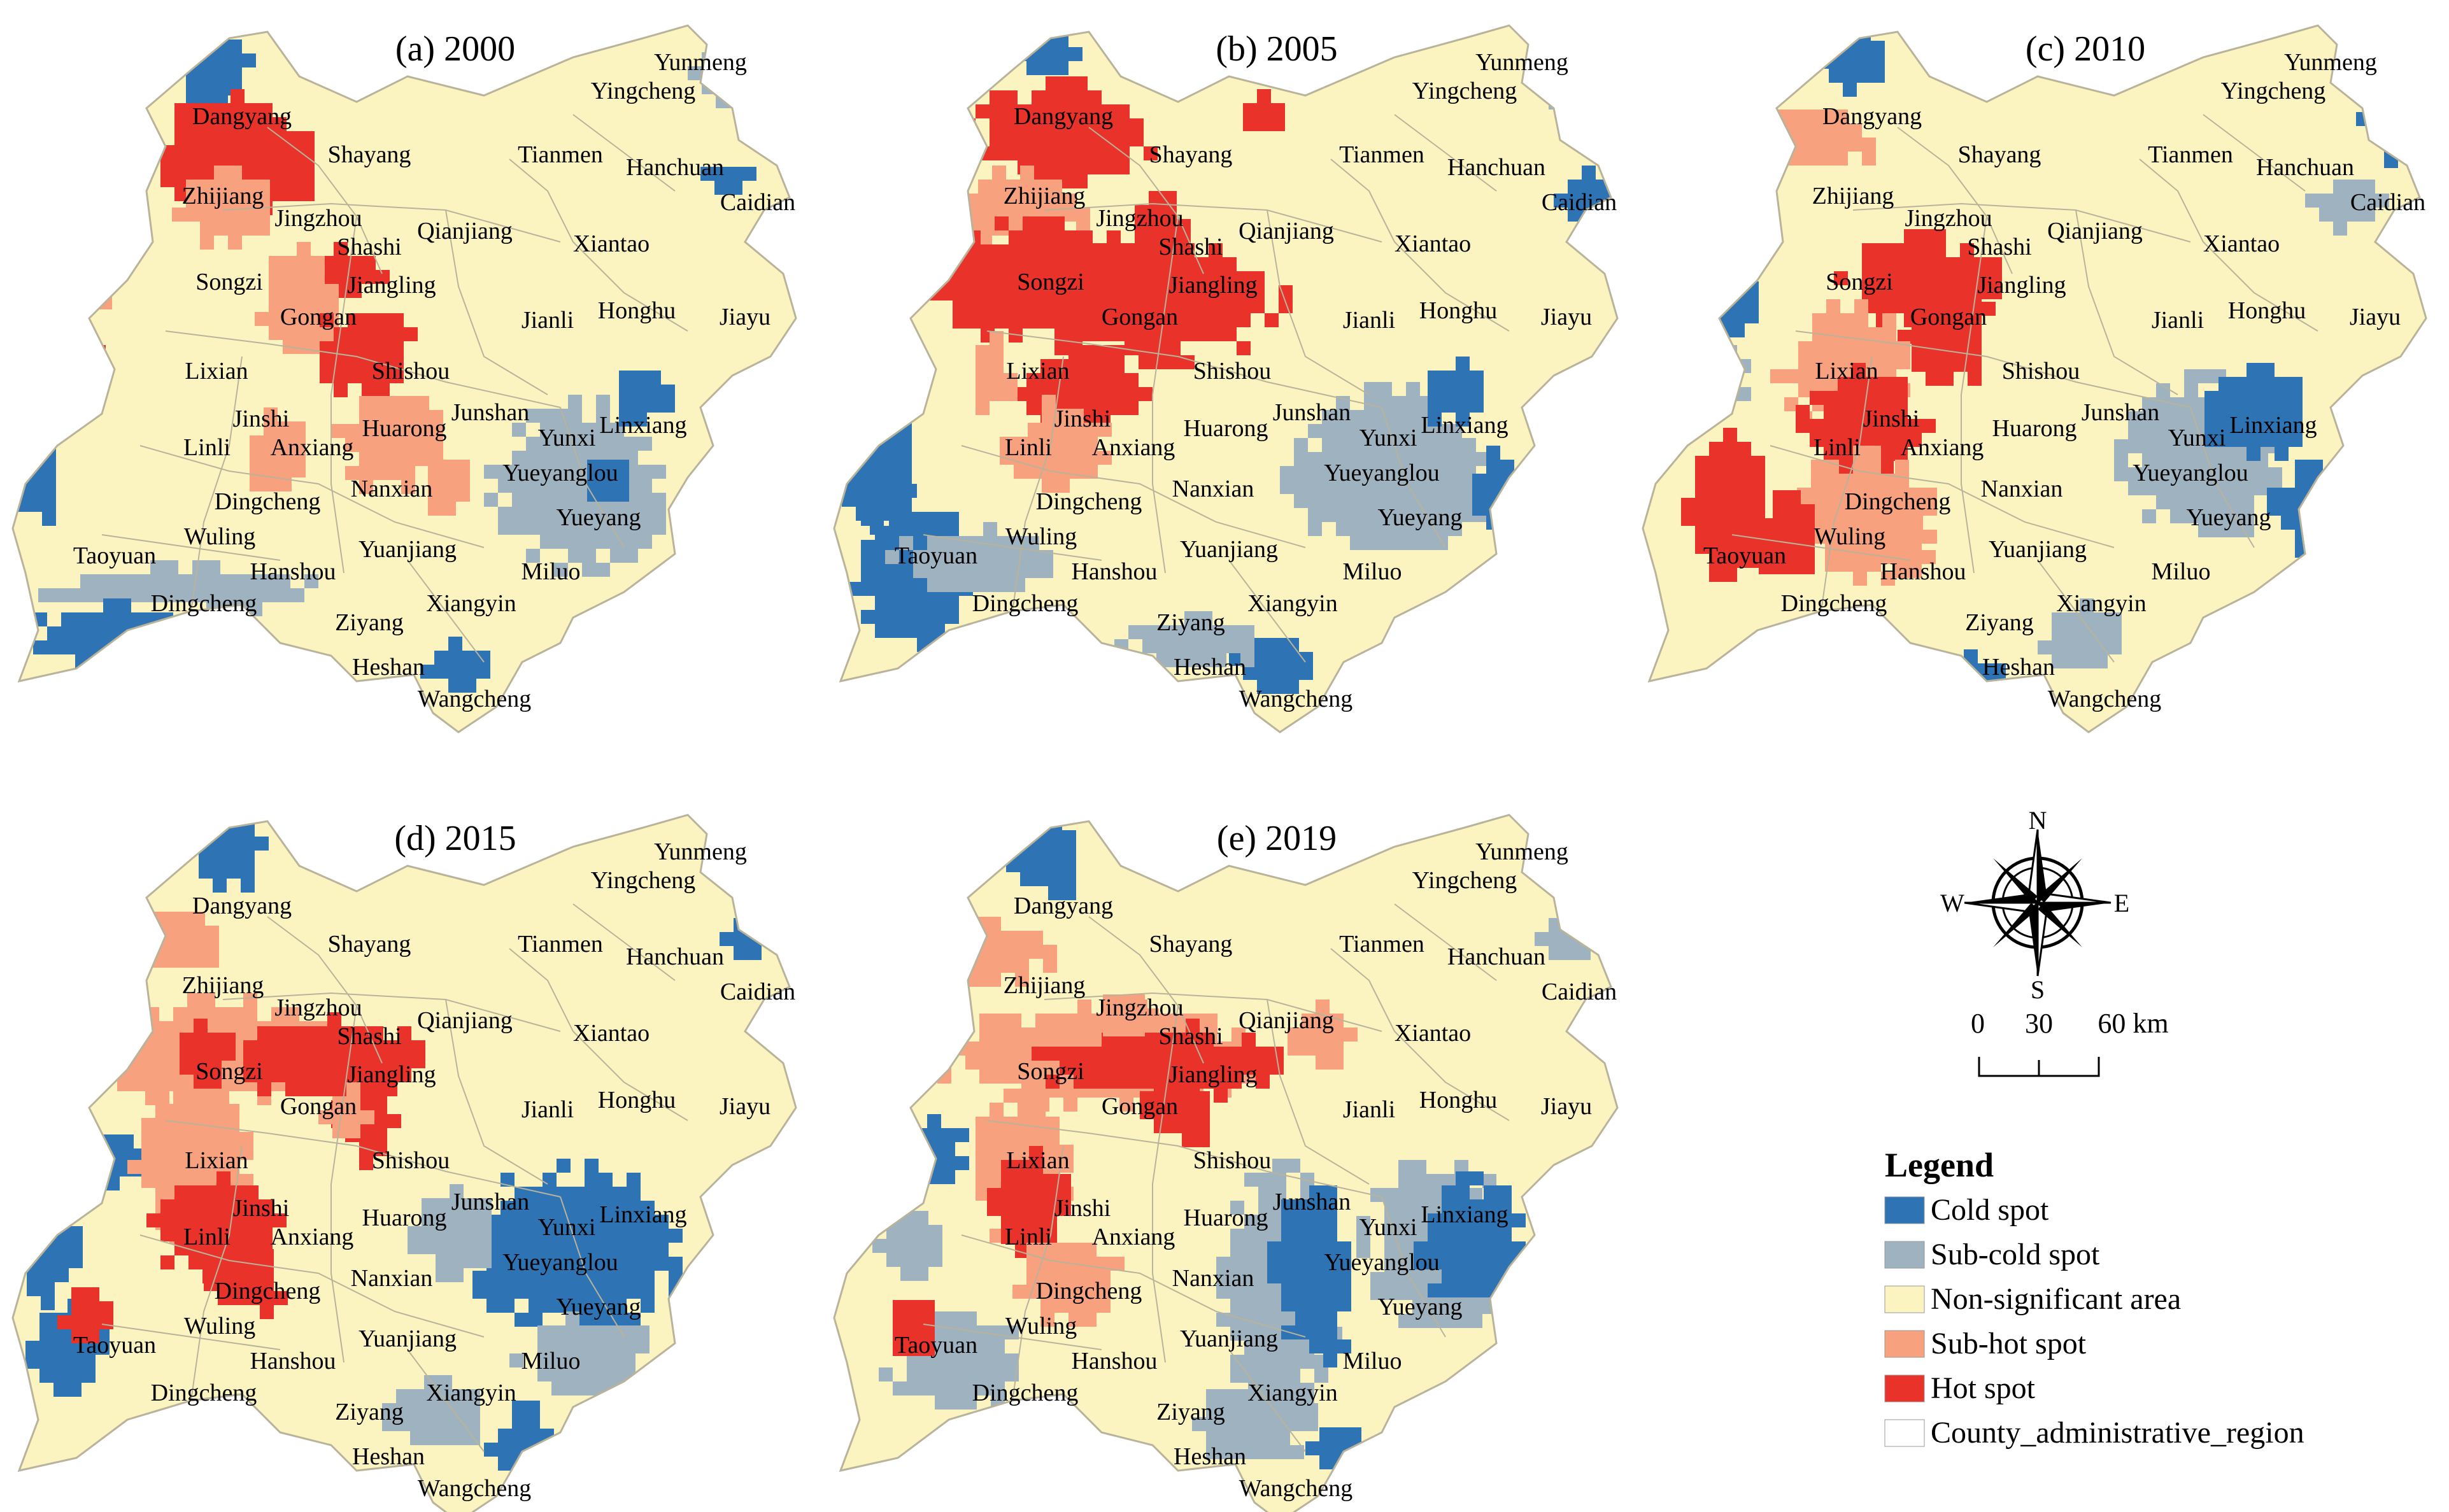  Describe the element at coordinates (1990, 1210) in the screenshot. I see `legend-label: Cold spot` at that location.